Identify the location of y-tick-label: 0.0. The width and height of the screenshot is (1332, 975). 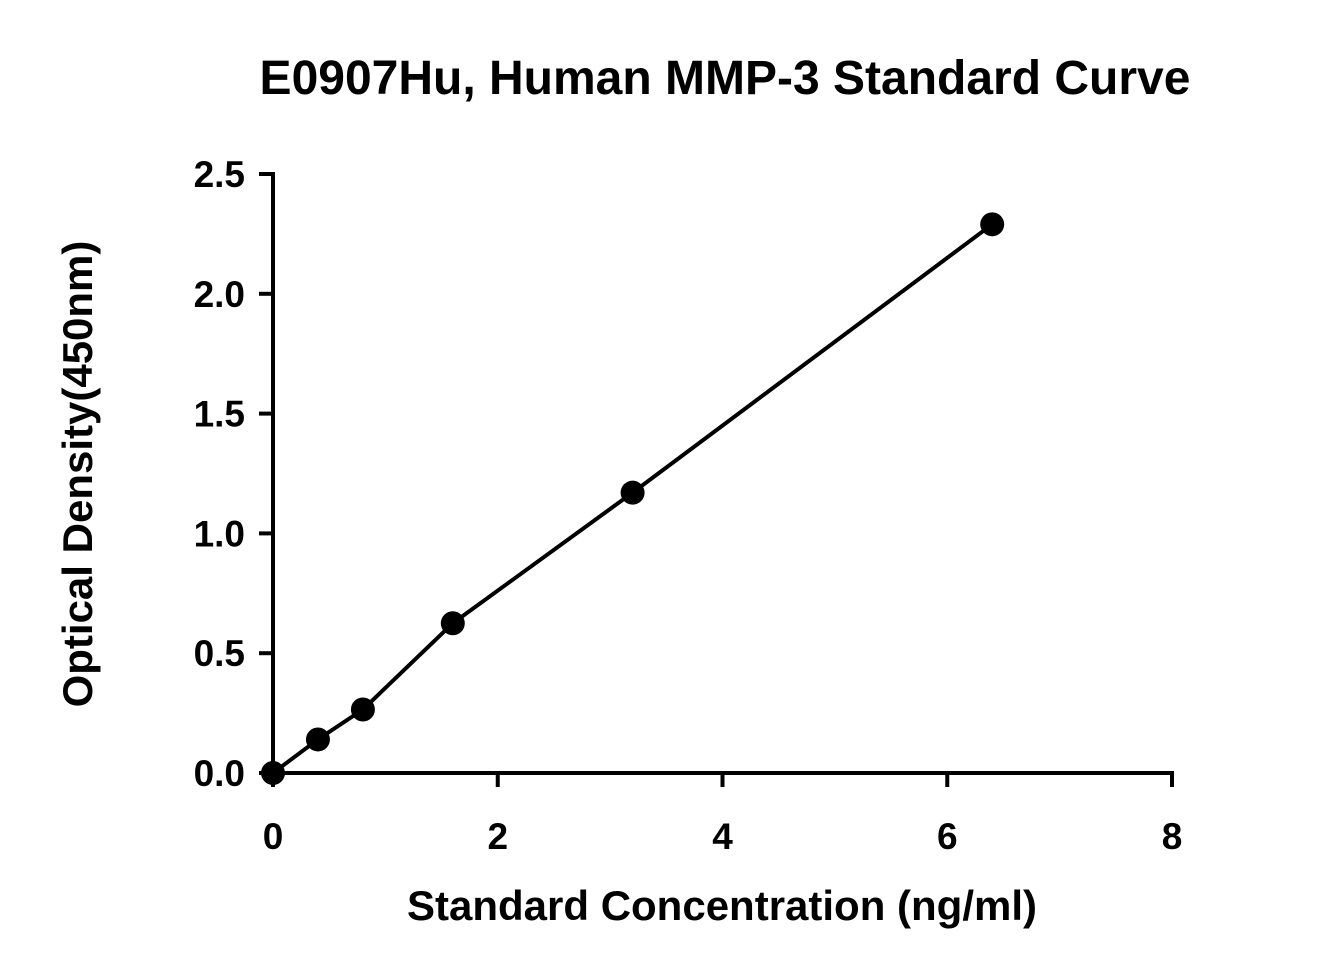
(219, 773).